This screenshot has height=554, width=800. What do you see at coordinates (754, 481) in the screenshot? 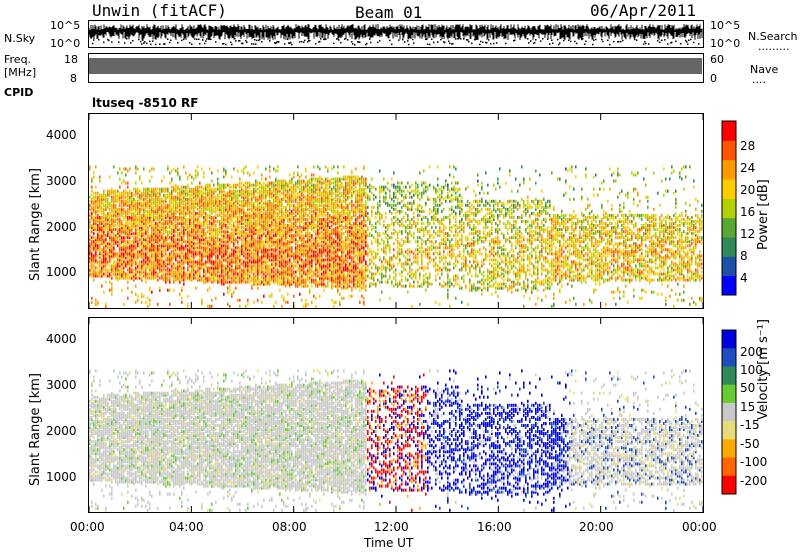
I see `velocity-cbar-tick: -200` at bounding box center [754, 481].